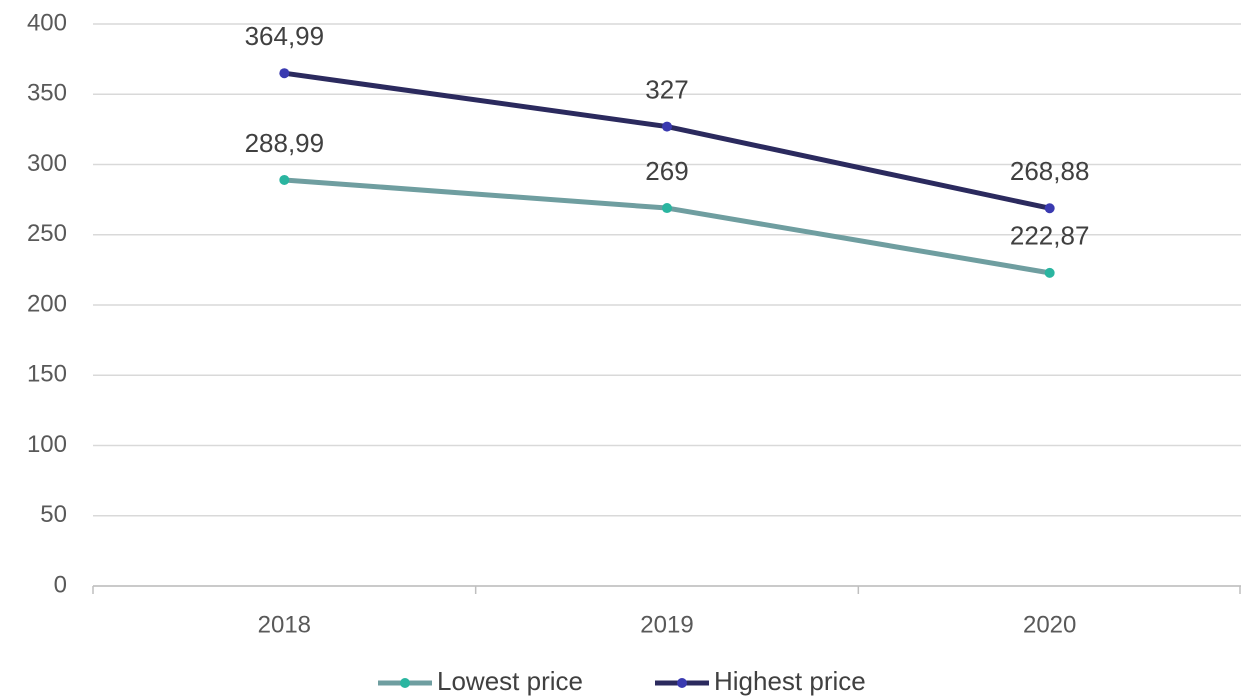 Image resolution: width=1241 pixels, height=700 pixels. Describe the element at coordinates (667, 226) in the screenshot. I see `series-line` at that location.